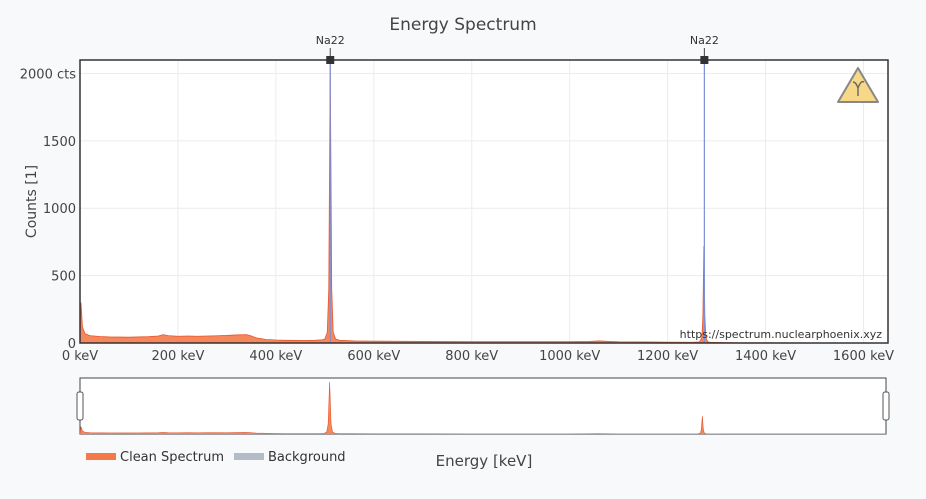 This screenshot has width=926, height=499. Describe the element at coordinates (569, 356) in the screenshot. I see `x-tick-label: 1000 keV` at that location.